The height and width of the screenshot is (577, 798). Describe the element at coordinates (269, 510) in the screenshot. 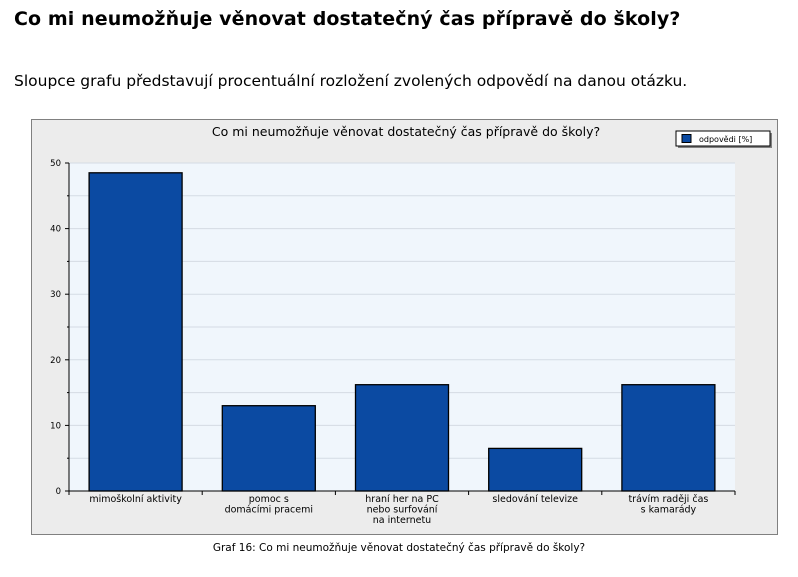

I see `x-tick-label-line: domácími pracemi` at that location.